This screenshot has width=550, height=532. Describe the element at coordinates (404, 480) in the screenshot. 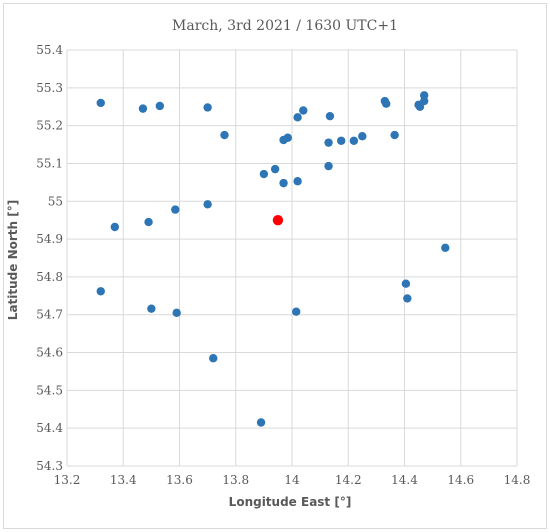

I see `x-tick-label: 14.4` at that location.